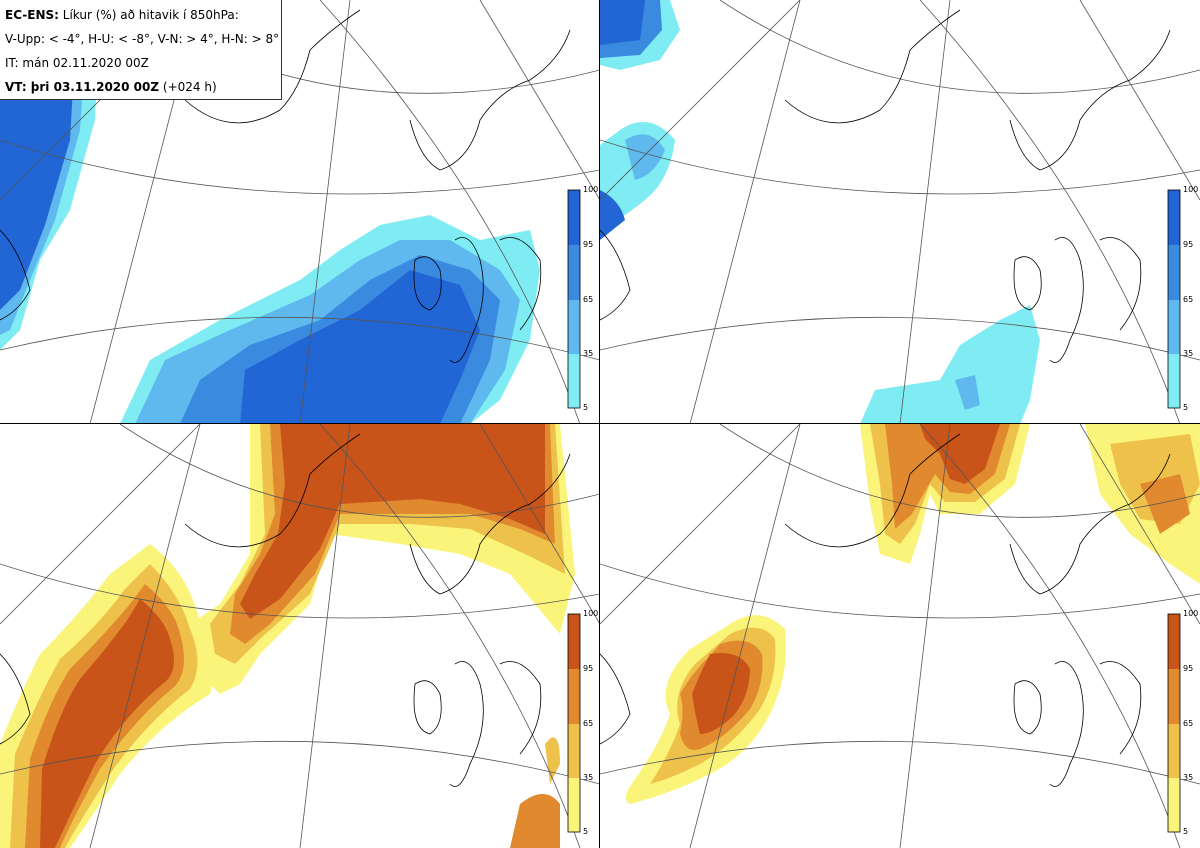  Describe the element at coordinates (82, 87) in the screenshot. I see `valid-time: VT: þri 03.11.2020 00Z` at that location.